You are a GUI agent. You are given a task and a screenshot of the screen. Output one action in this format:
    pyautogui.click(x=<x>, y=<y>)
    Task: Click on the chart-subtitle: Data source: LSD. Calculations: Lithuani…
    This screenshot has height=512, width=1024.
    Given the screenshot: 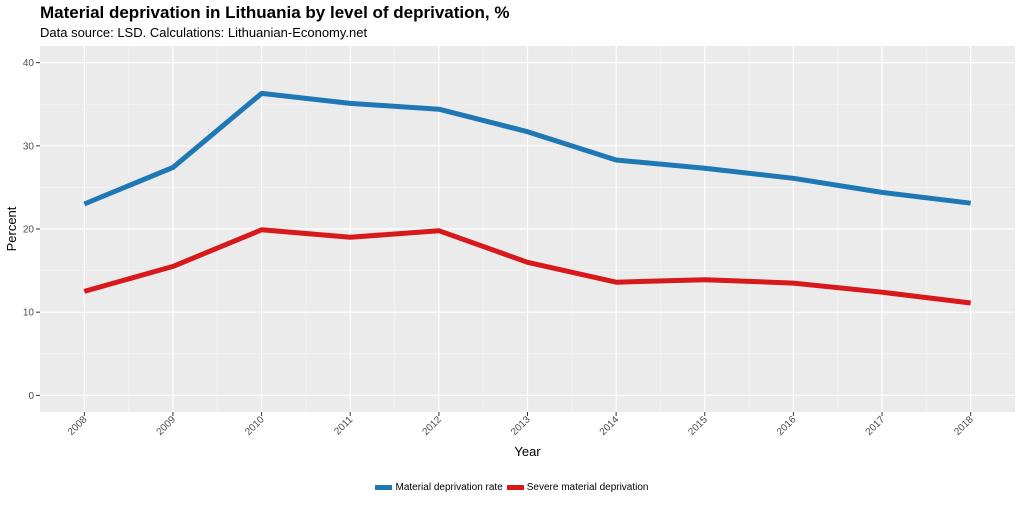 What is the action you would take?
    pyautogui.click(x=204, y=32)
    